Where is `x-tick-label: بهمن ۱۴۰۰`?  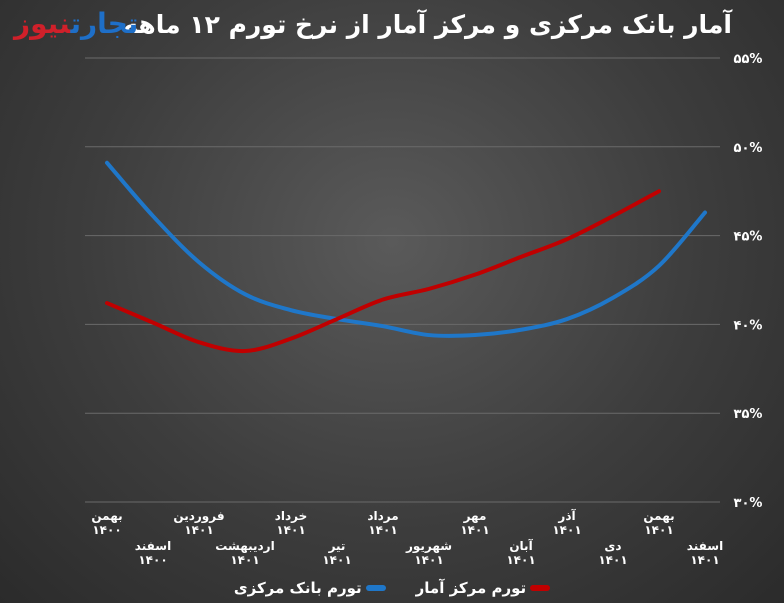 x-tick-label: بهمن ۱۴۰۰ is located at coordinates (106, 523).